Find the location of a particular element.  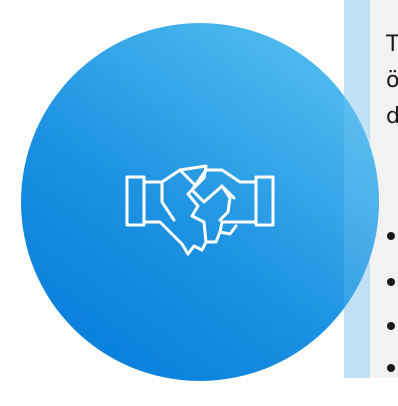

panel-text-line-1: T is located at coordinates (392, 44).